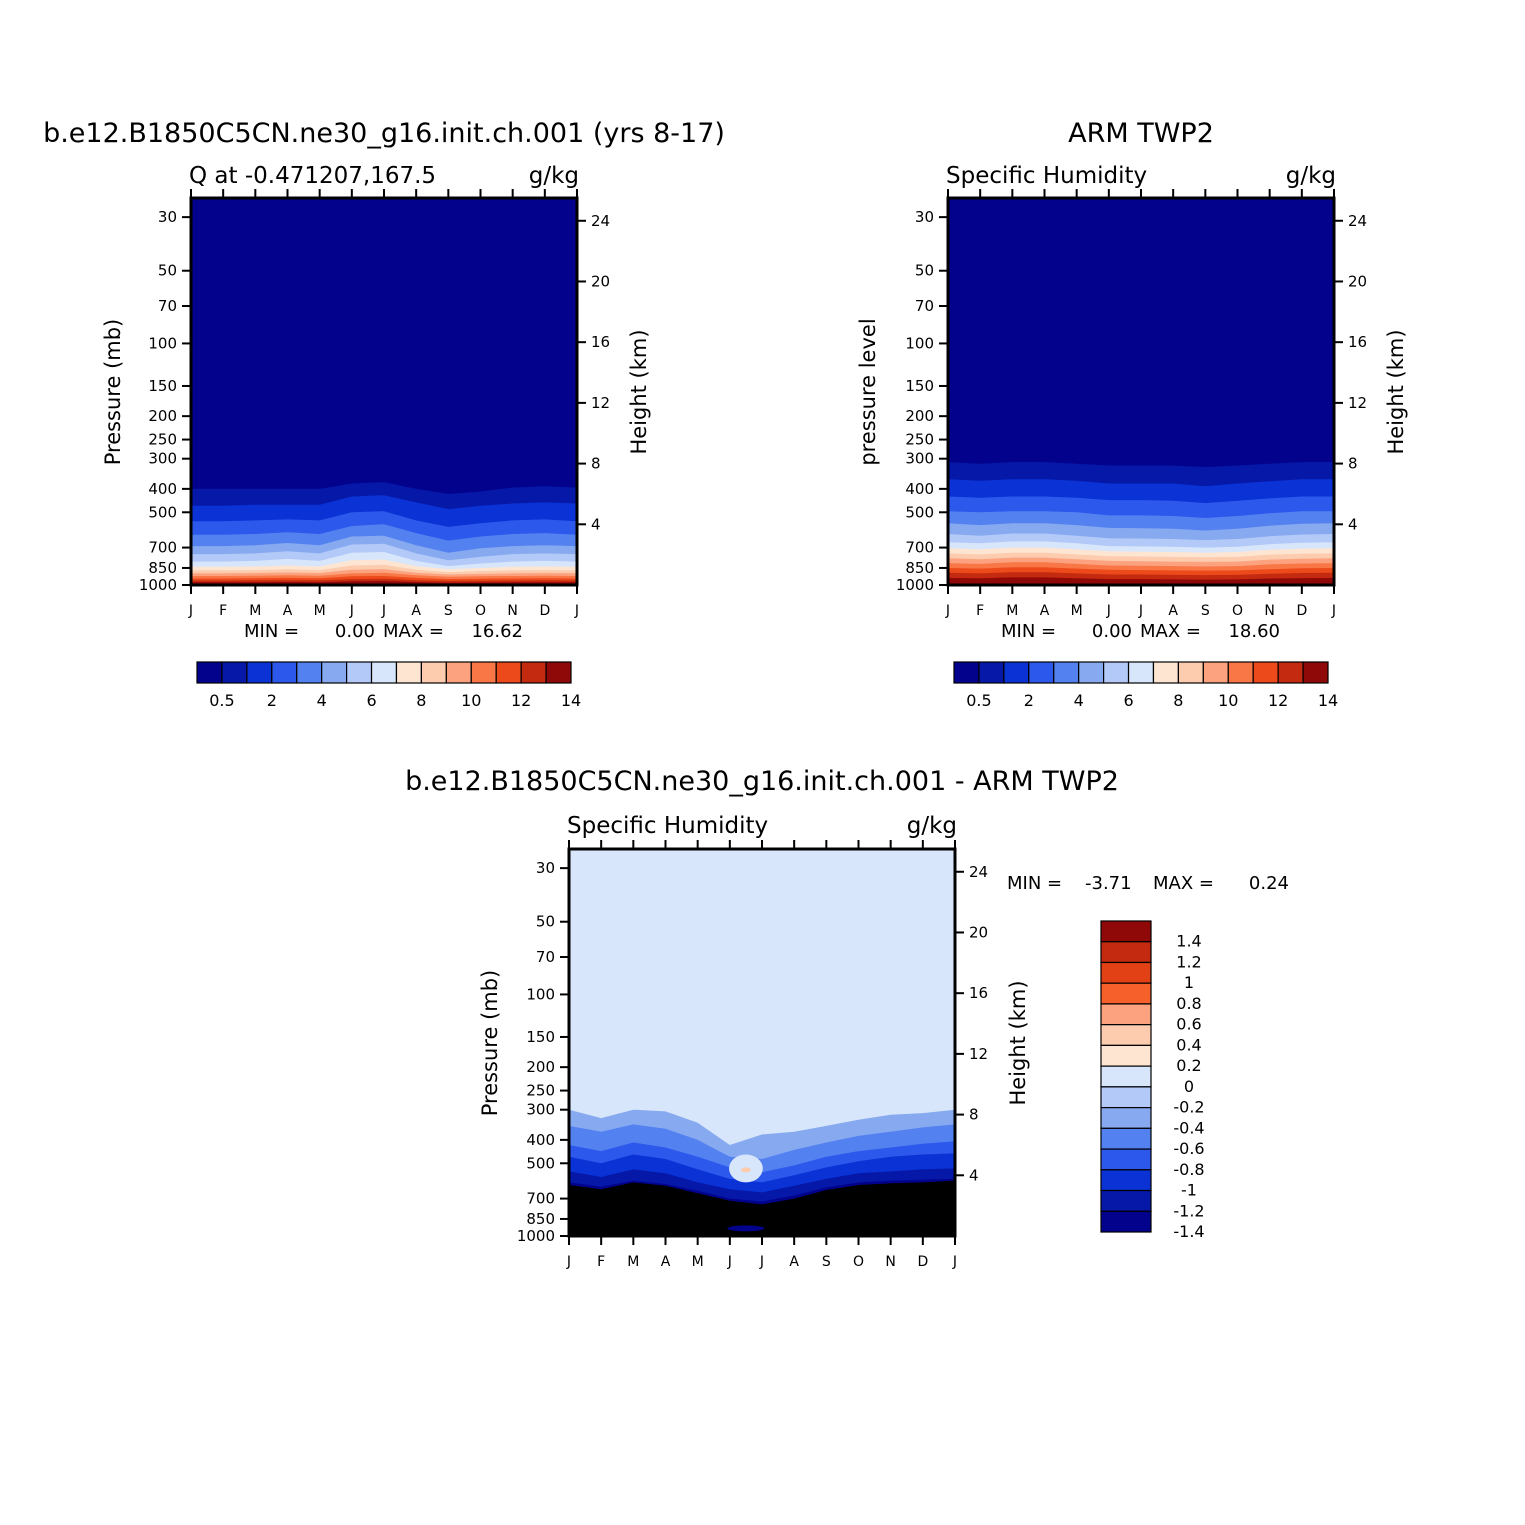 The image size is (1525, 1525). Describe the element at coordinates (1188, 1003) in the screenshot. I see `colorbar-label: 0.8` at that location.